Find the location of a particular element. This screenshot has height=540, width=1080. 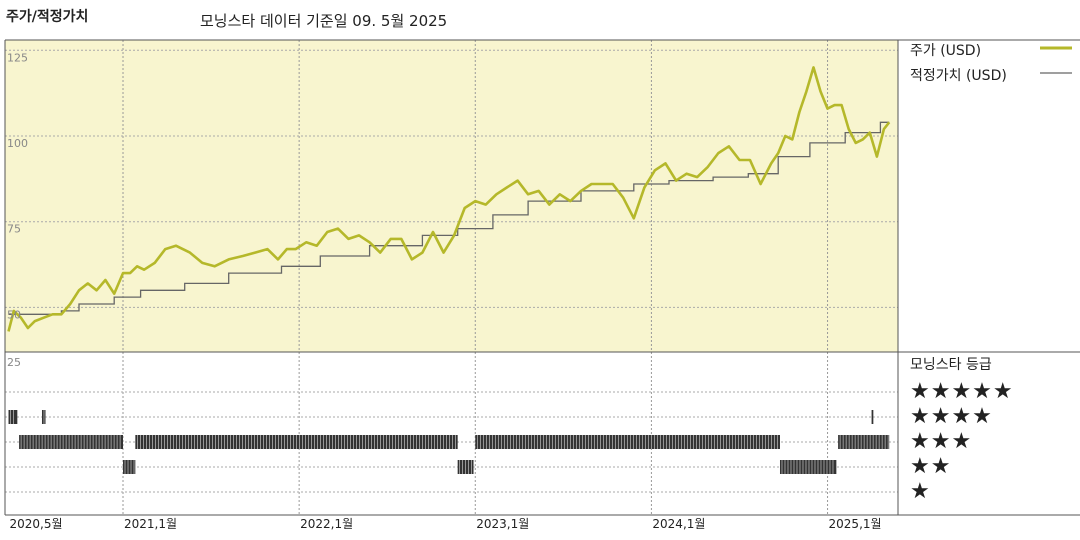

rating-row-1-star: ★ is located at coordinates (920, 491).